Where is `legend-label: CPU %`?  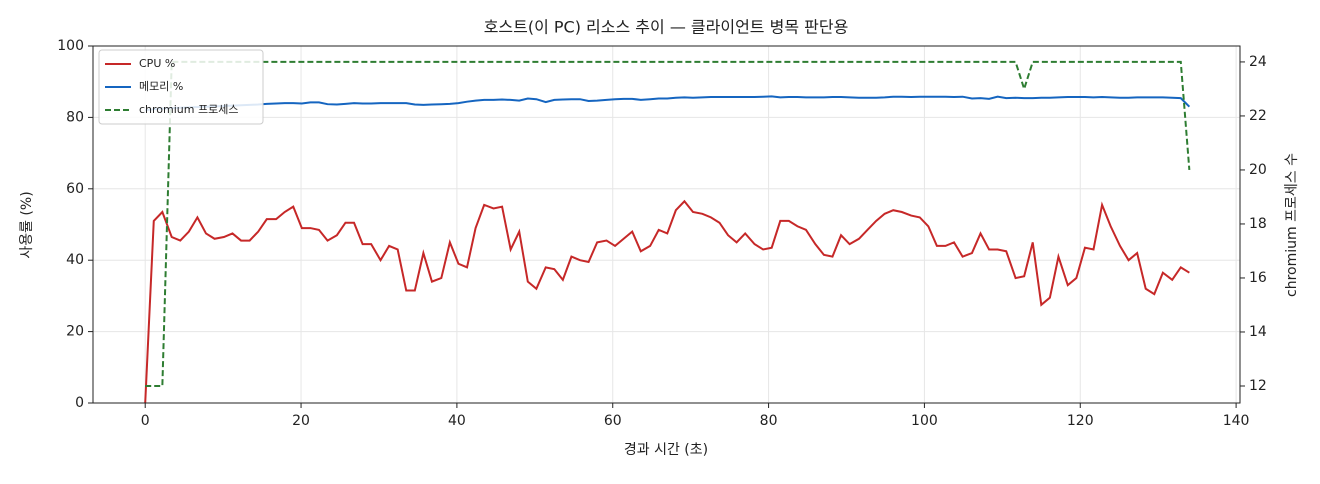 legend-label: CPU % is located at coordinates (157, 63).